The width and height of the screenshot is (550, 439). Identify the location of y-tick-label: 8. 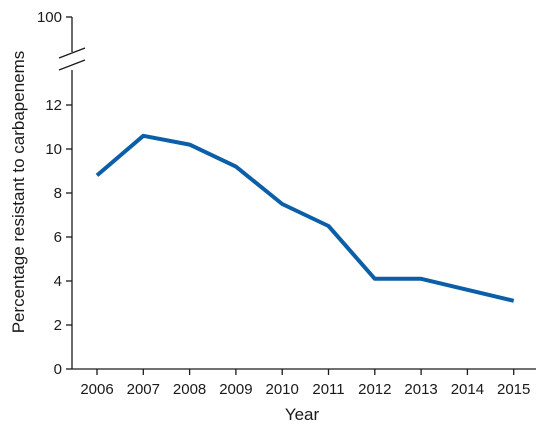
(58, 193).